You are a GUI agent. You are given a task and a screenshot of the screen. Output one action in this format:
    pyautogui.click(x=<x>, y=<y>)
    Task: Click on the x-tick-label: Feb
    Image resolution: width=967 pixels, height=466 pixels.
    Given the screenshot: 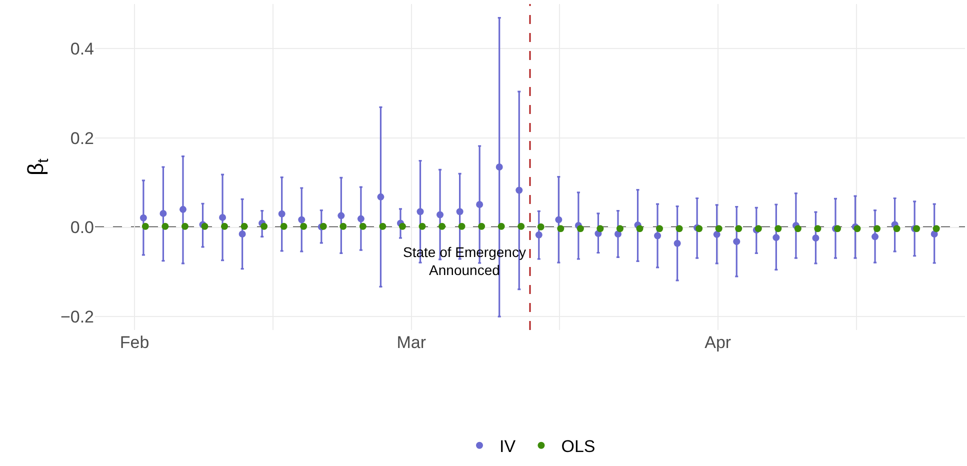 What is the action you would take?
    pyautogui.click(x=135, y=342)
    